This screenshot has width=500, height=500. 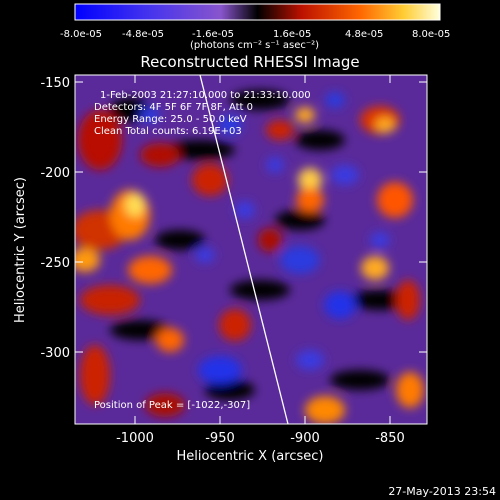 What do you see at coordinates (168, 131) in the screenshot?
I see `info-line: Clean Total counts: 6.19E+03` at bounding box center [168, 131].